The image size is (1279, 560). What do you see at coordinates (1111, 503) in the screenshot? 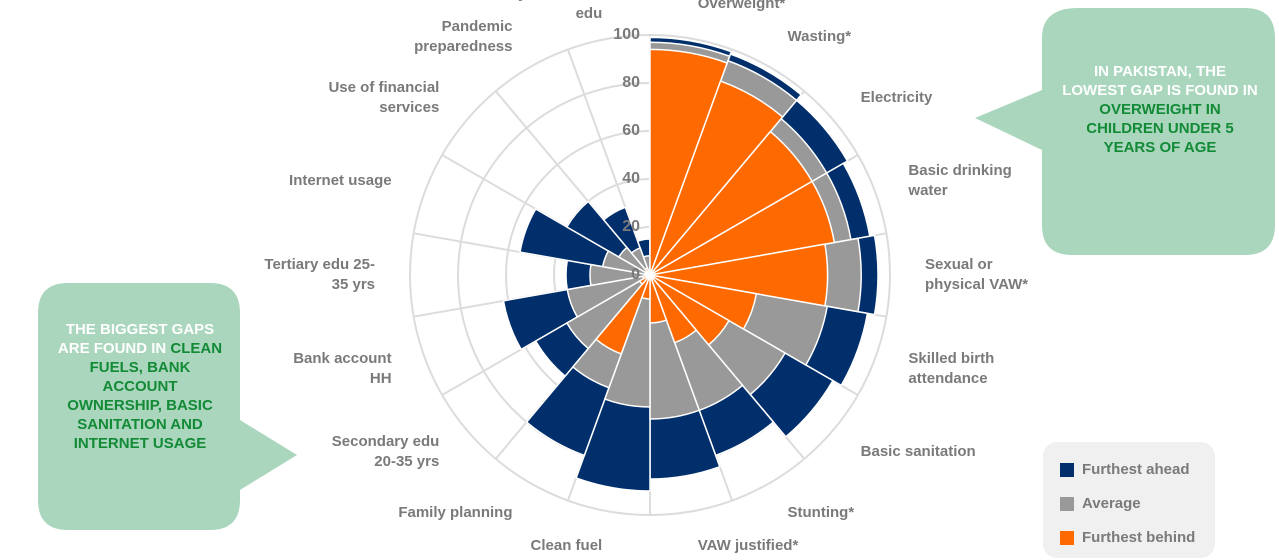
I see `legend-label: Average` at bounding box center [1111, 503].